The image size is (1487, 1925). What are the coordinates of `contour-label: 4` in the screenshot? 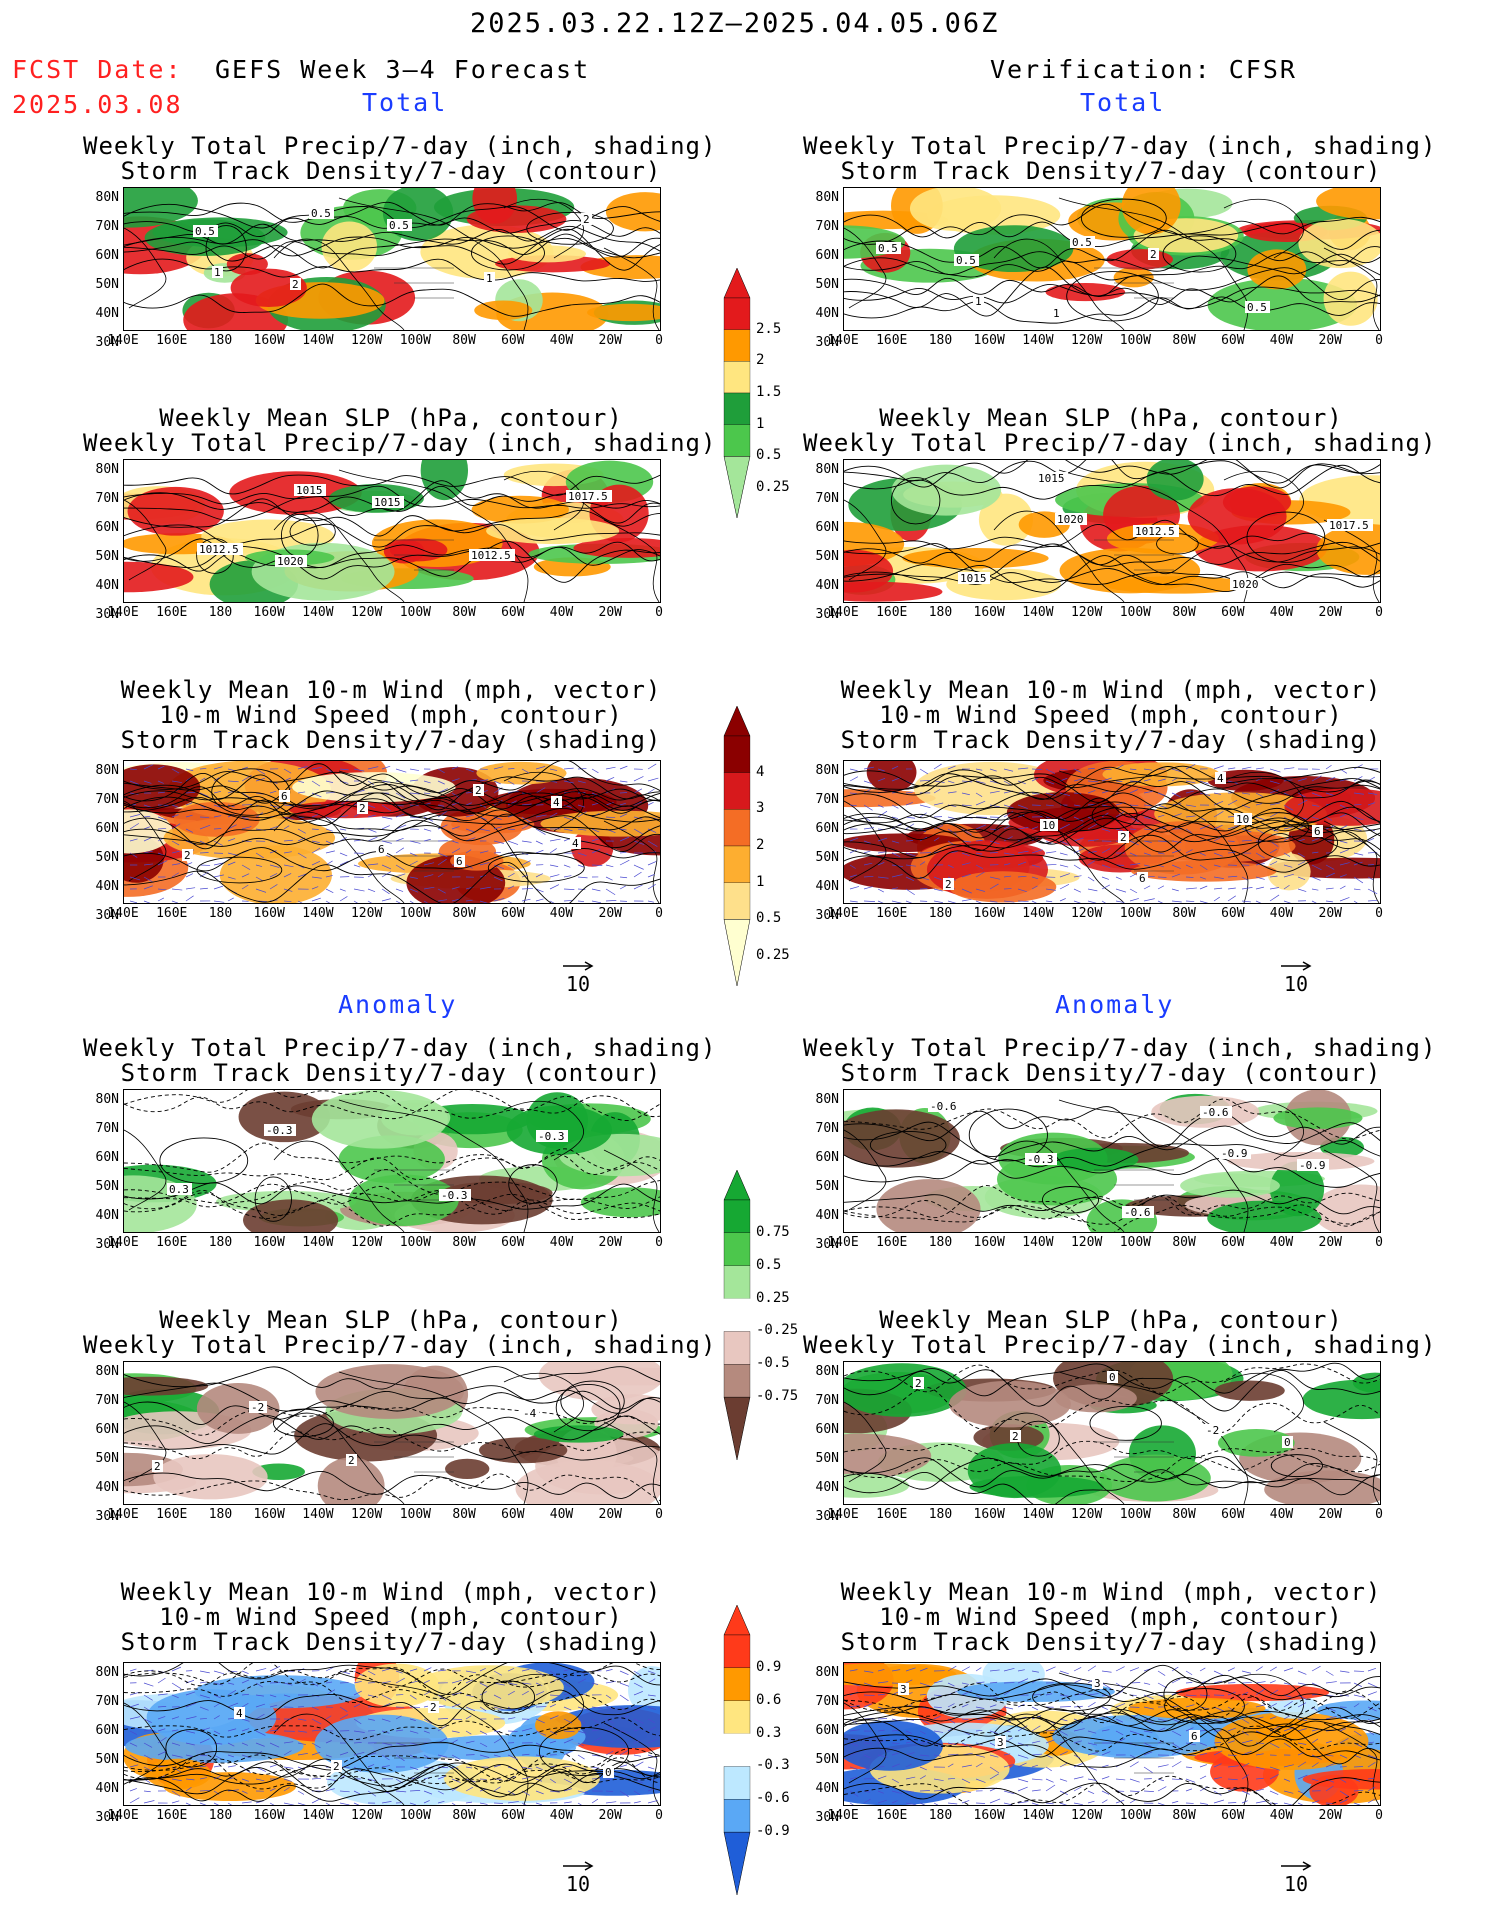 It's located at (239, 1713).